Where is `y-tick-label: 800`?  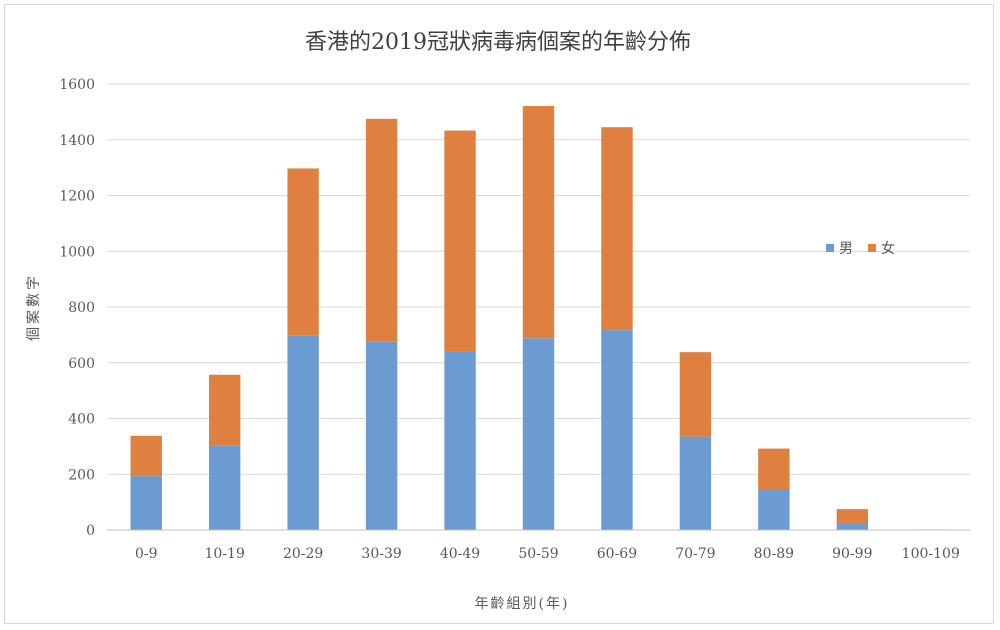 y-tick-label: 800 is located at coordinates (81, 308).